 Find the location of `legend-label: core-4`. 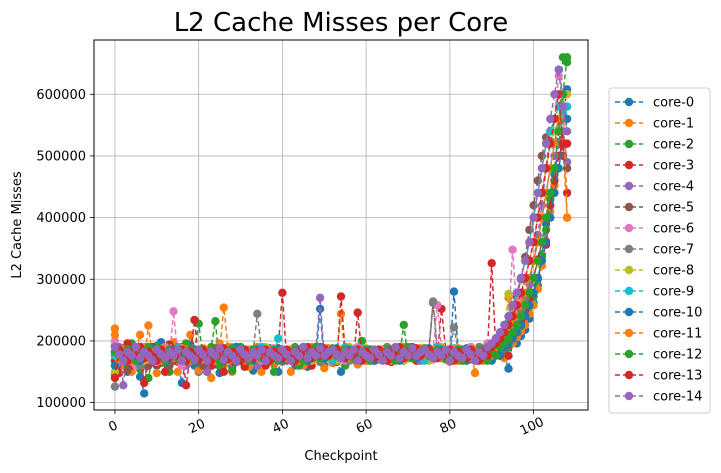

legend-label: core-4 is located at coordinates (673, 187).